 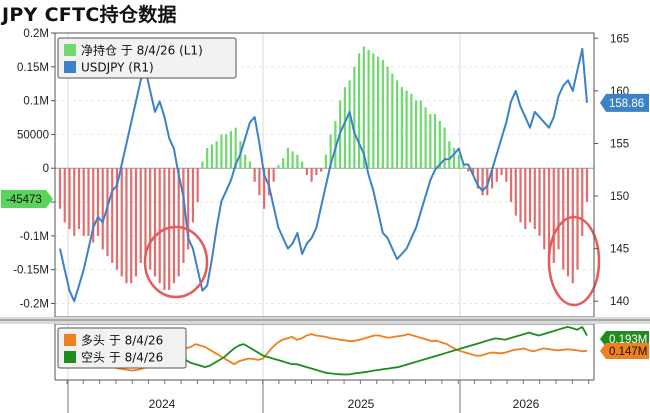 I want to click on right-tick-label-5: 140, so click(x=619, y=302).